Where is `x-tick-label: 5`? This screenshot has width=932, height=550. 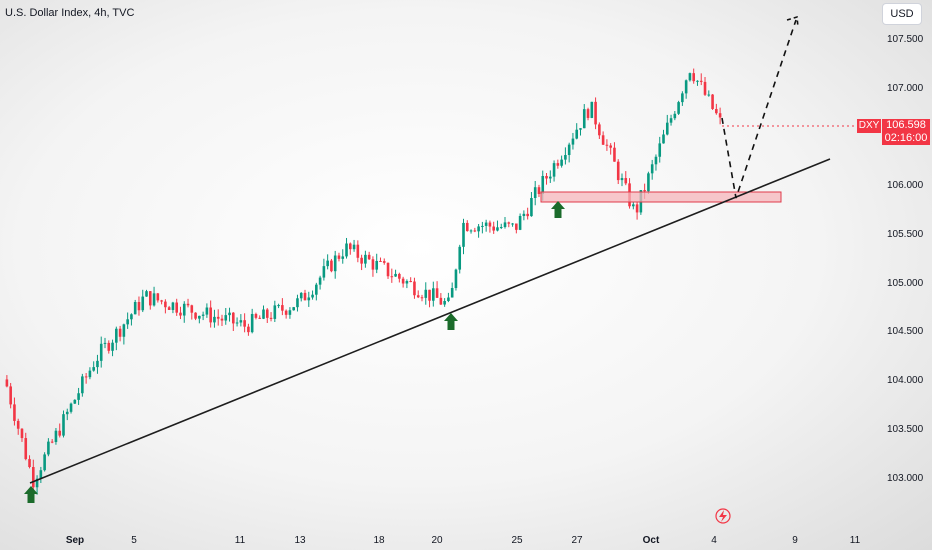
x-tick-label: 5 is located at coordinates (134, 540).